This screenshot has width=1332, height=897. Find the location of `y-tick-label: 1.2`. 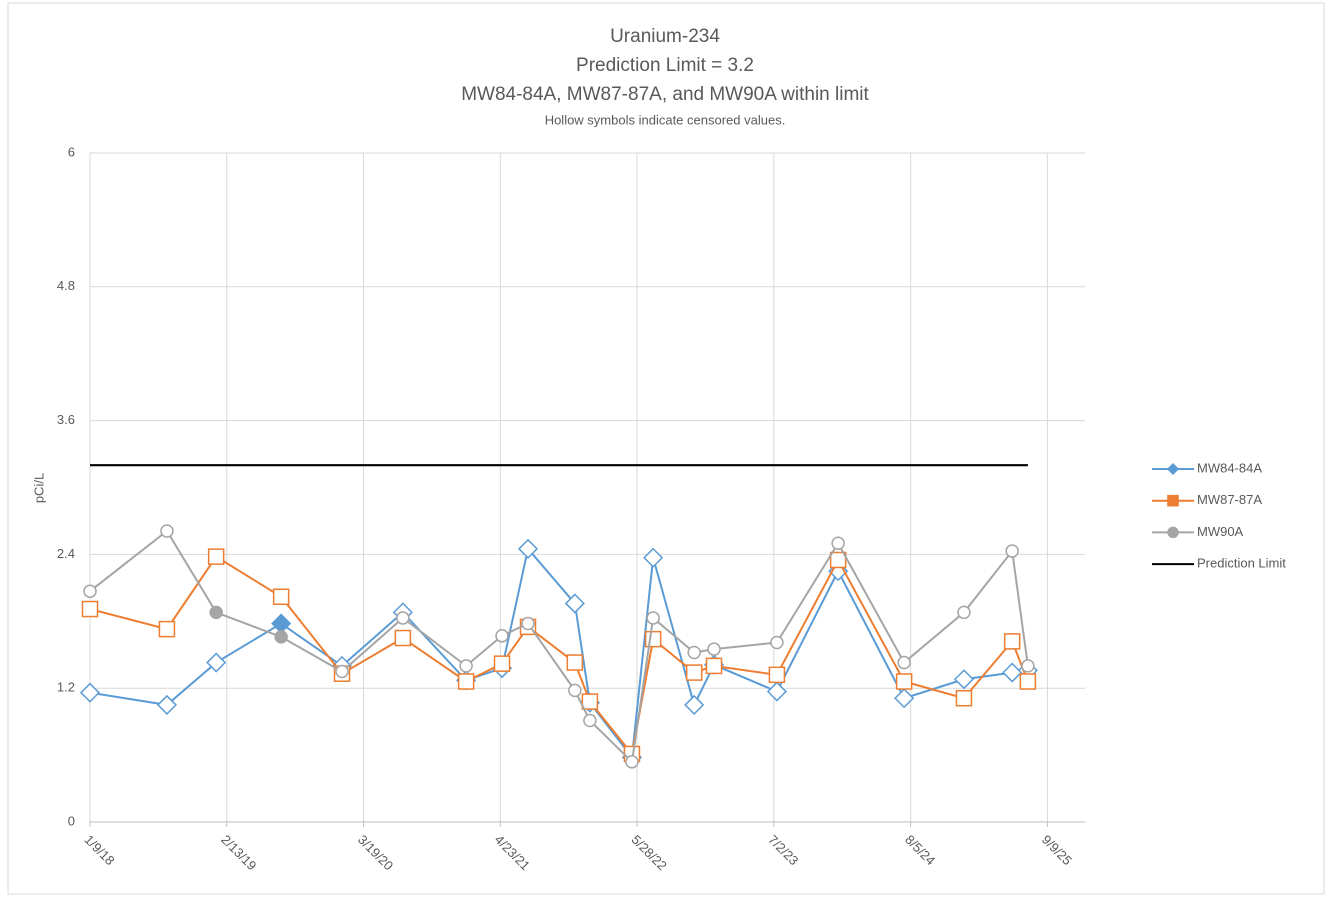

y-tick-label: 1.2 is located at coordinates (66, 687).